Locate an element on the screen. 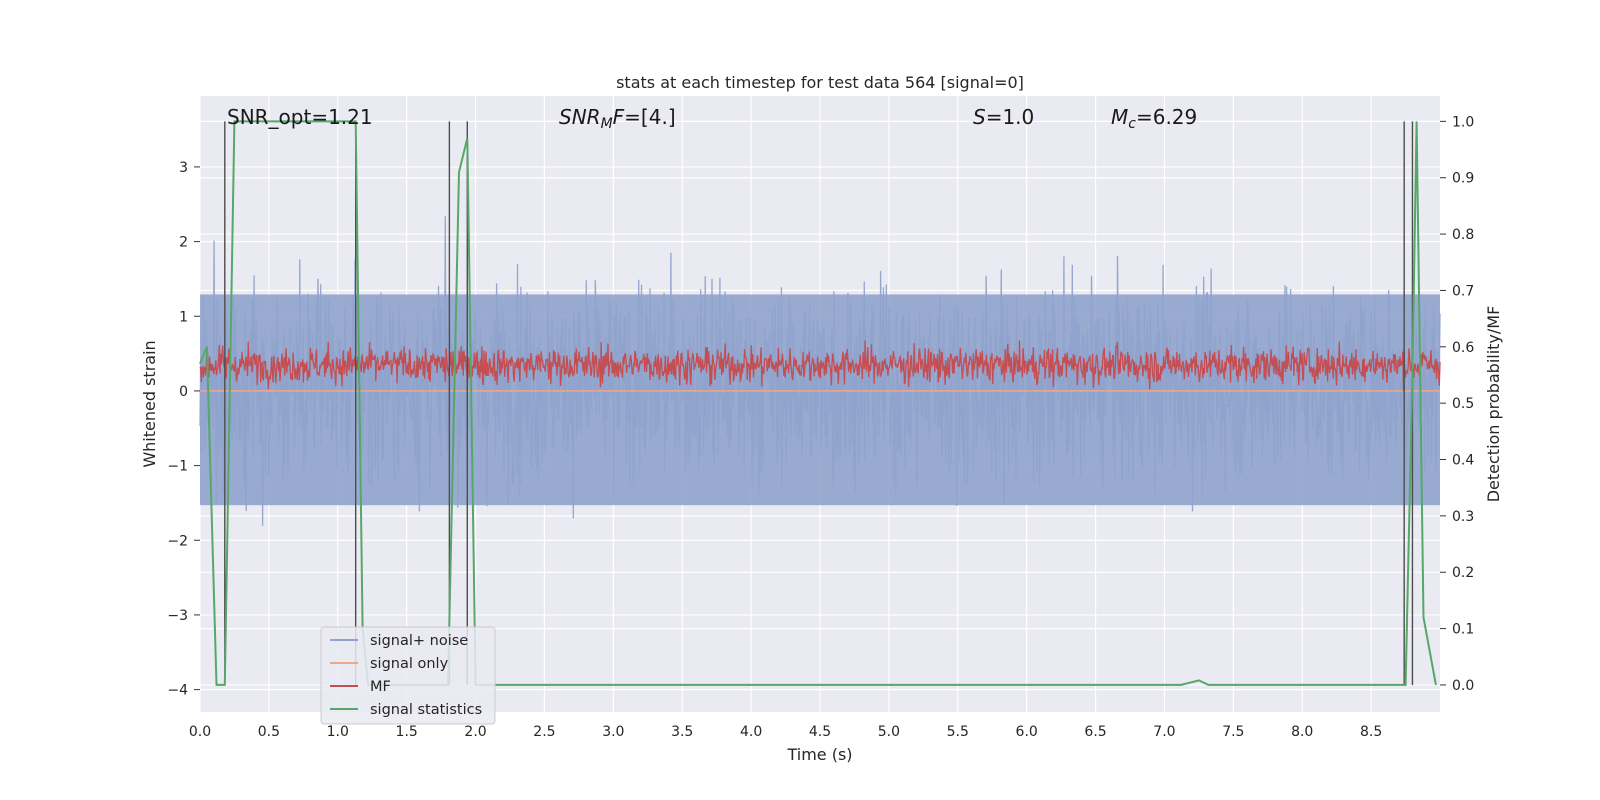 The image size is (1600, 800). y-tick-label-2: 1 is located at coordinates (183, 317).